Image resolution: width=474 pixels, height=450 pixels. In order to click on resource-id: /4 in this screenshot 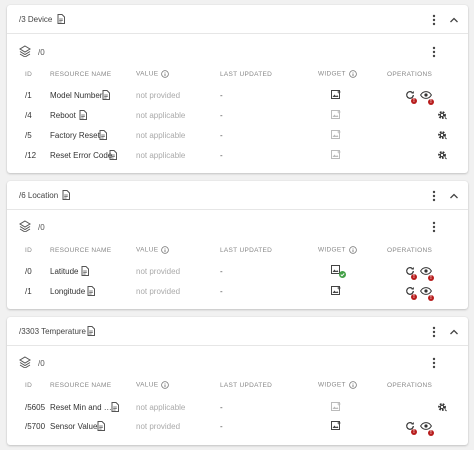, I will do `click(28, 115)`.